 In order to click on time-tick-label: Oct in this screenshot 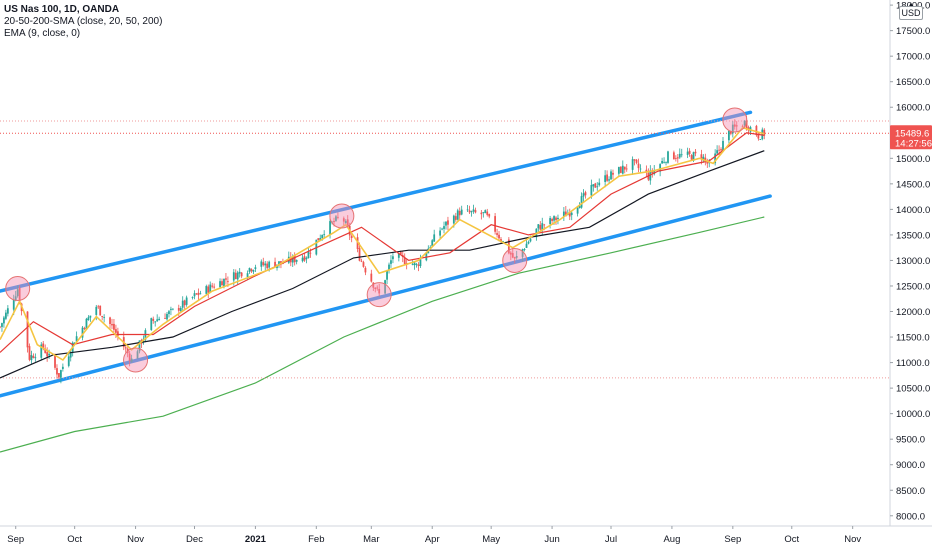, I will do `click(74, 539)`.